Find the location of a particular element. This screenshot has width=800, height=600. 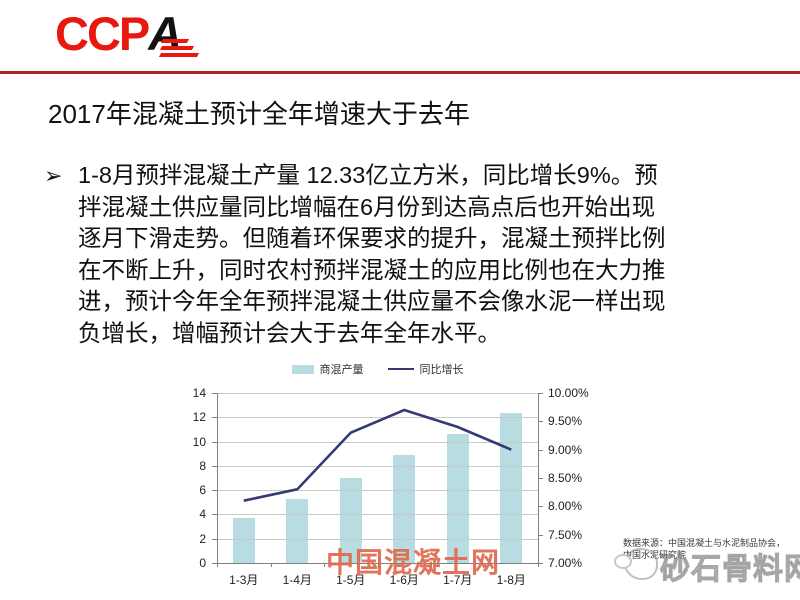

bullet-text-line: 逐月下滑走势。但随着环保要求的提升，混凝土预拌比例 is located at coordinates (372, 238).